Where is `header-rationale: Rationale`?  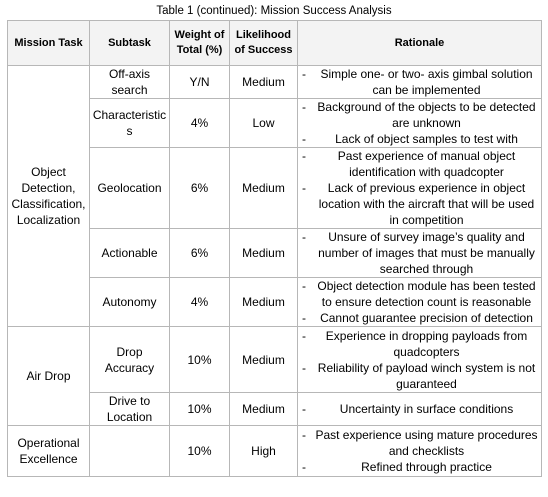
header-rationale: Rationale is located at coordinates (419, 43).